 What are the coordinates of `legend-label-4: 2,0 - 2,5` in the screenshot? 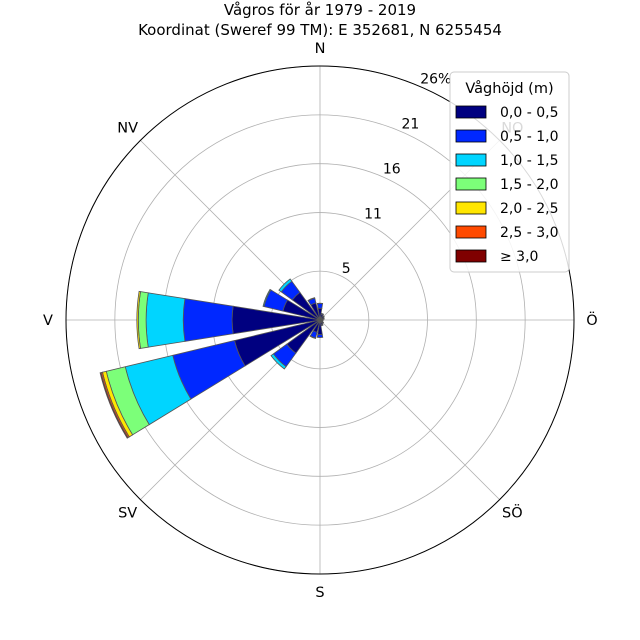 It's located at (529, 209).